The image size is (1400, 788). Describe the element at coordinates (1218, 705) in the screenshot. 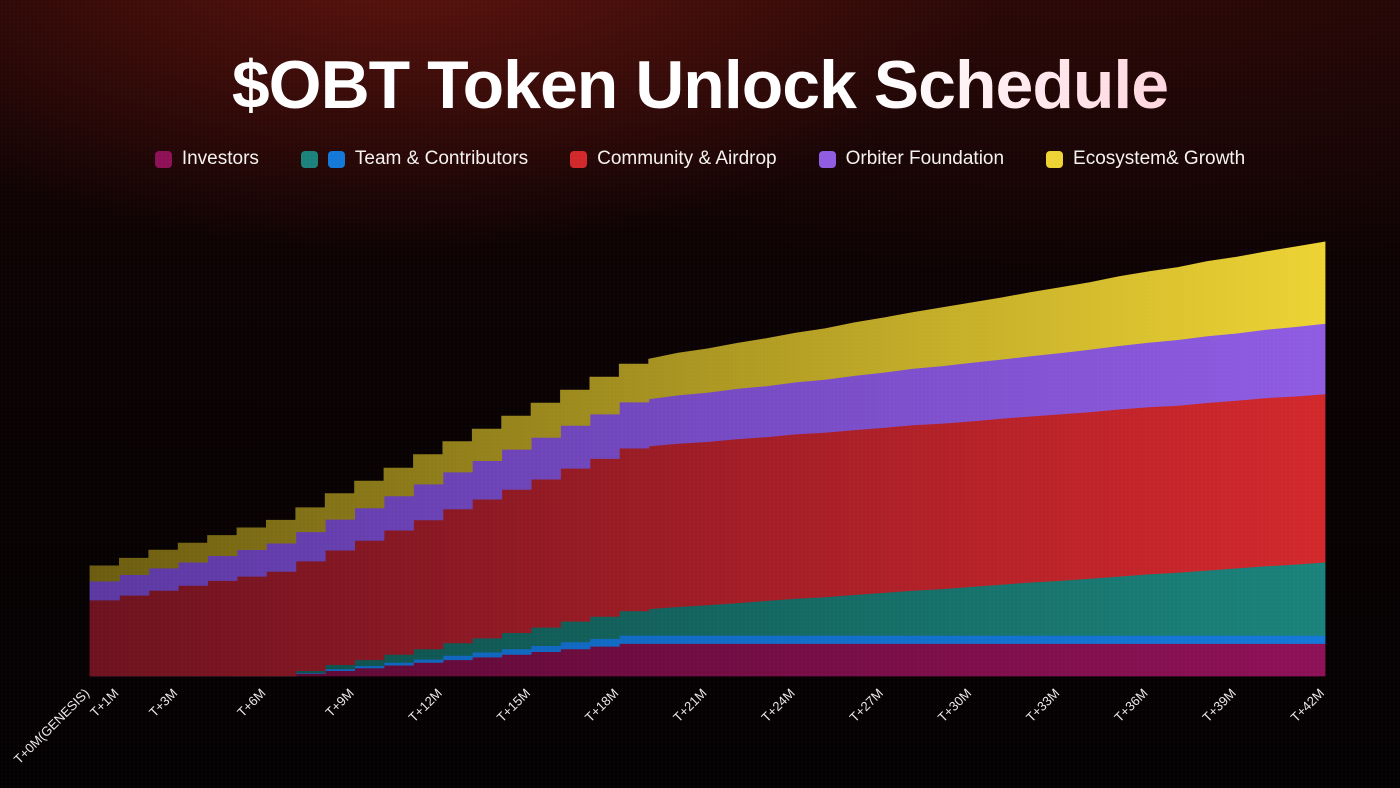

I see `x-tick-label: T+39M` at that location.